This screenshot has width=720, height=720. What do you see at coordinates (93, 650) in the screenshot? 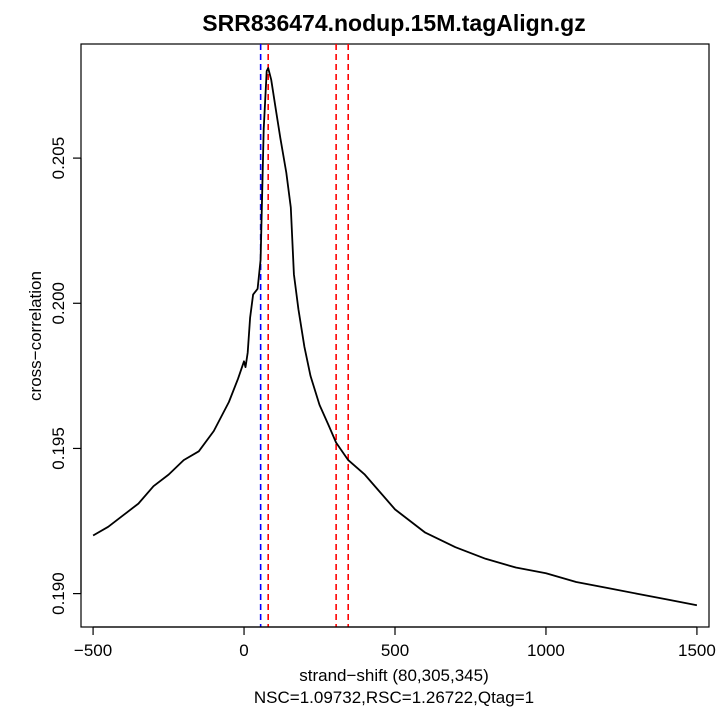
I see `x-tick-label: −500` at bounding box center [93, 650].